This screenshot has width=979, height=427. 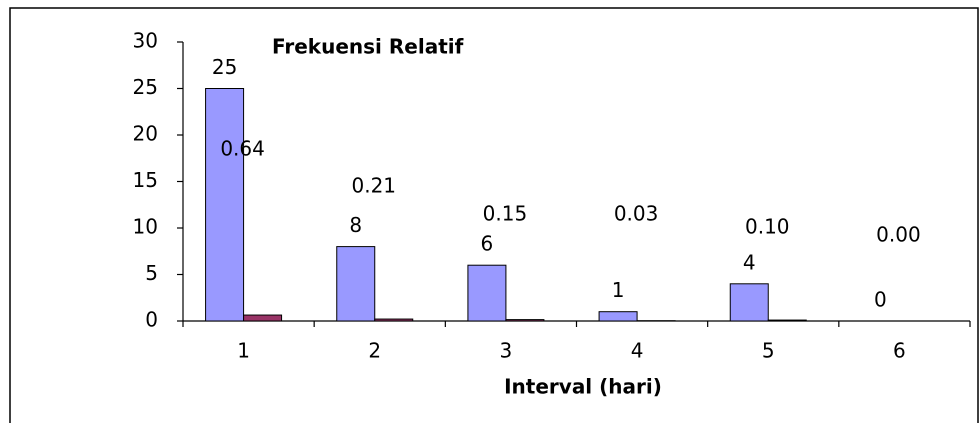 I want to click on y-tick-label: 25, so click(x=145, y=87).